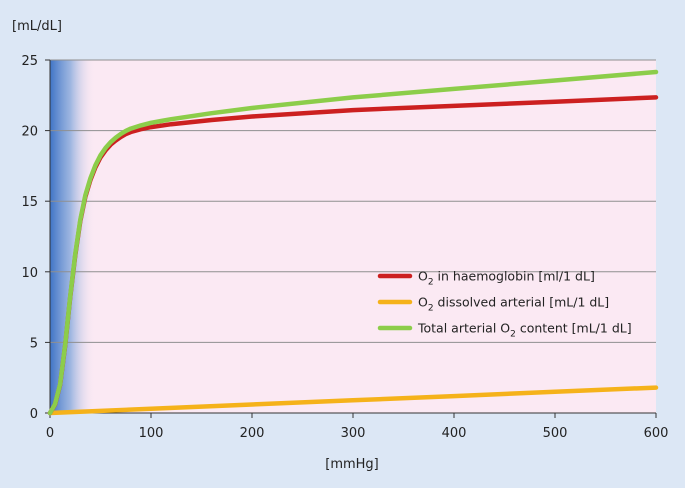 This screenshot has height=488, width=685. Describe the element at coordinates (29, 132) in the screenshot. I see `y-tick-label-4: 20` at that location.